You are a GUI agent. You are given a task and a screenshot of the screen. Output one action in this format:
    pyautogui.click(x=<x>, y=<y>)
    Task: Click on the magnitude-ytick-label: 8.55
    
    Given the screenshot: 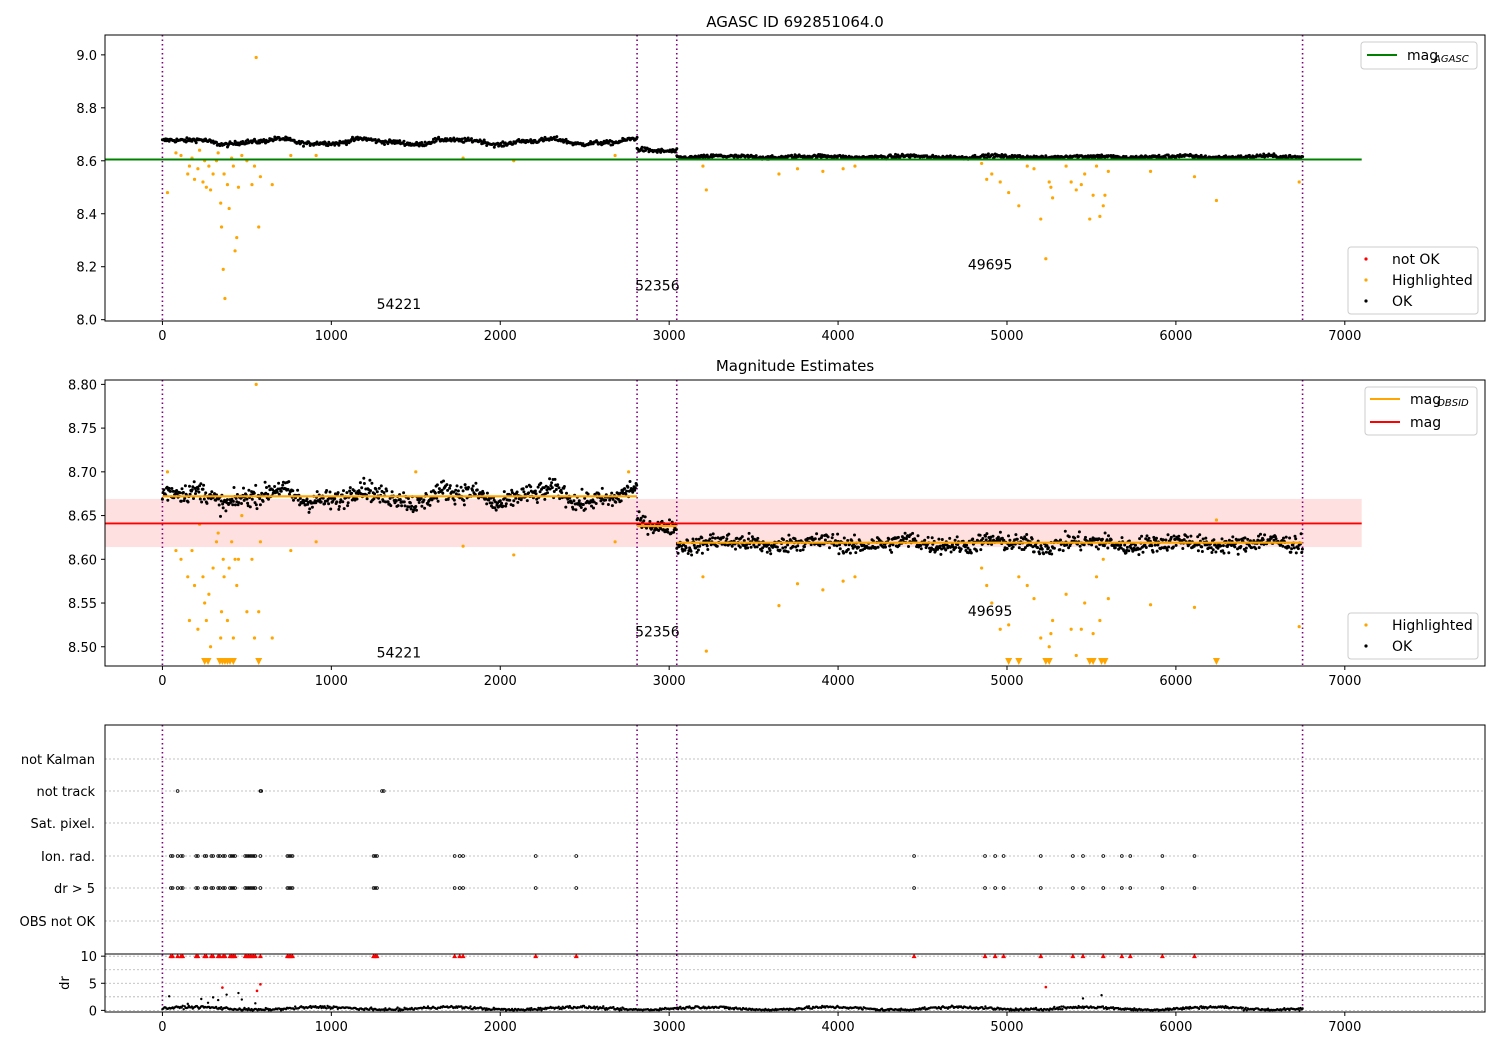 What is the action you would take?
    pyautogui.click(x=82, y=604)
    